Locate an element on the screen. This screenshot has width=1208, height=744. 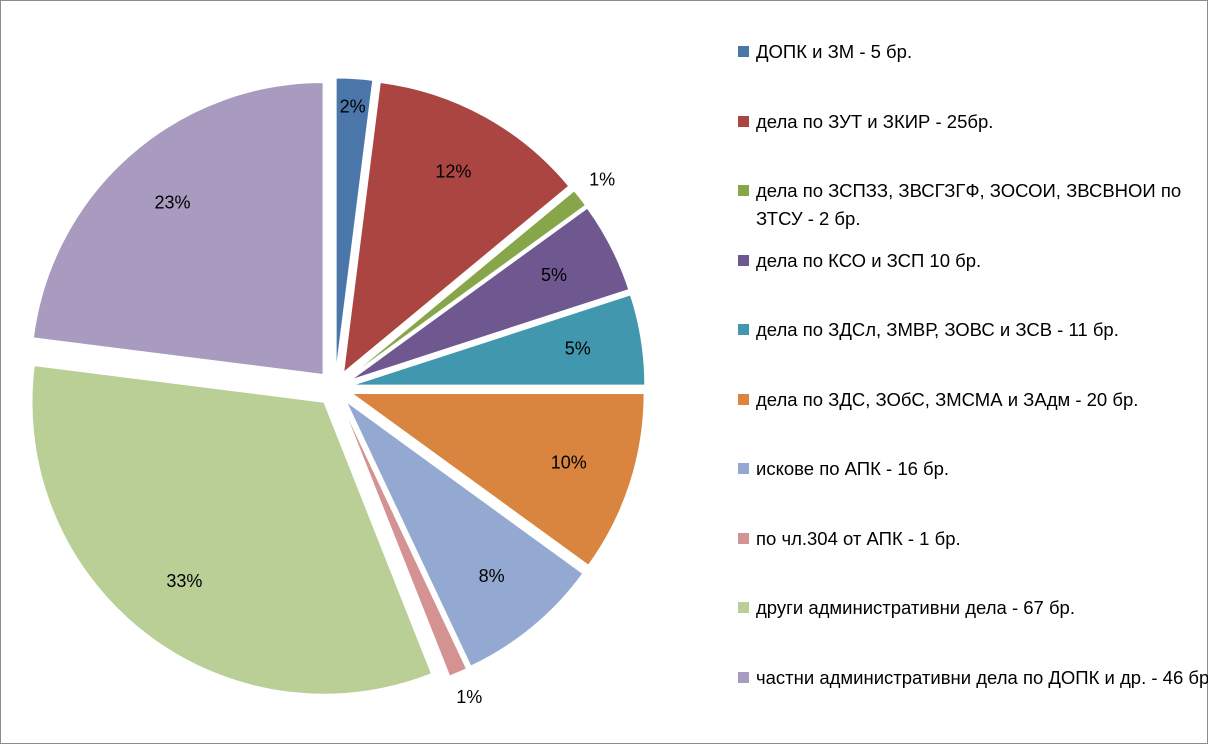
legend-item: други административни дела - 67 бр. is located at coordinates (973, 608).